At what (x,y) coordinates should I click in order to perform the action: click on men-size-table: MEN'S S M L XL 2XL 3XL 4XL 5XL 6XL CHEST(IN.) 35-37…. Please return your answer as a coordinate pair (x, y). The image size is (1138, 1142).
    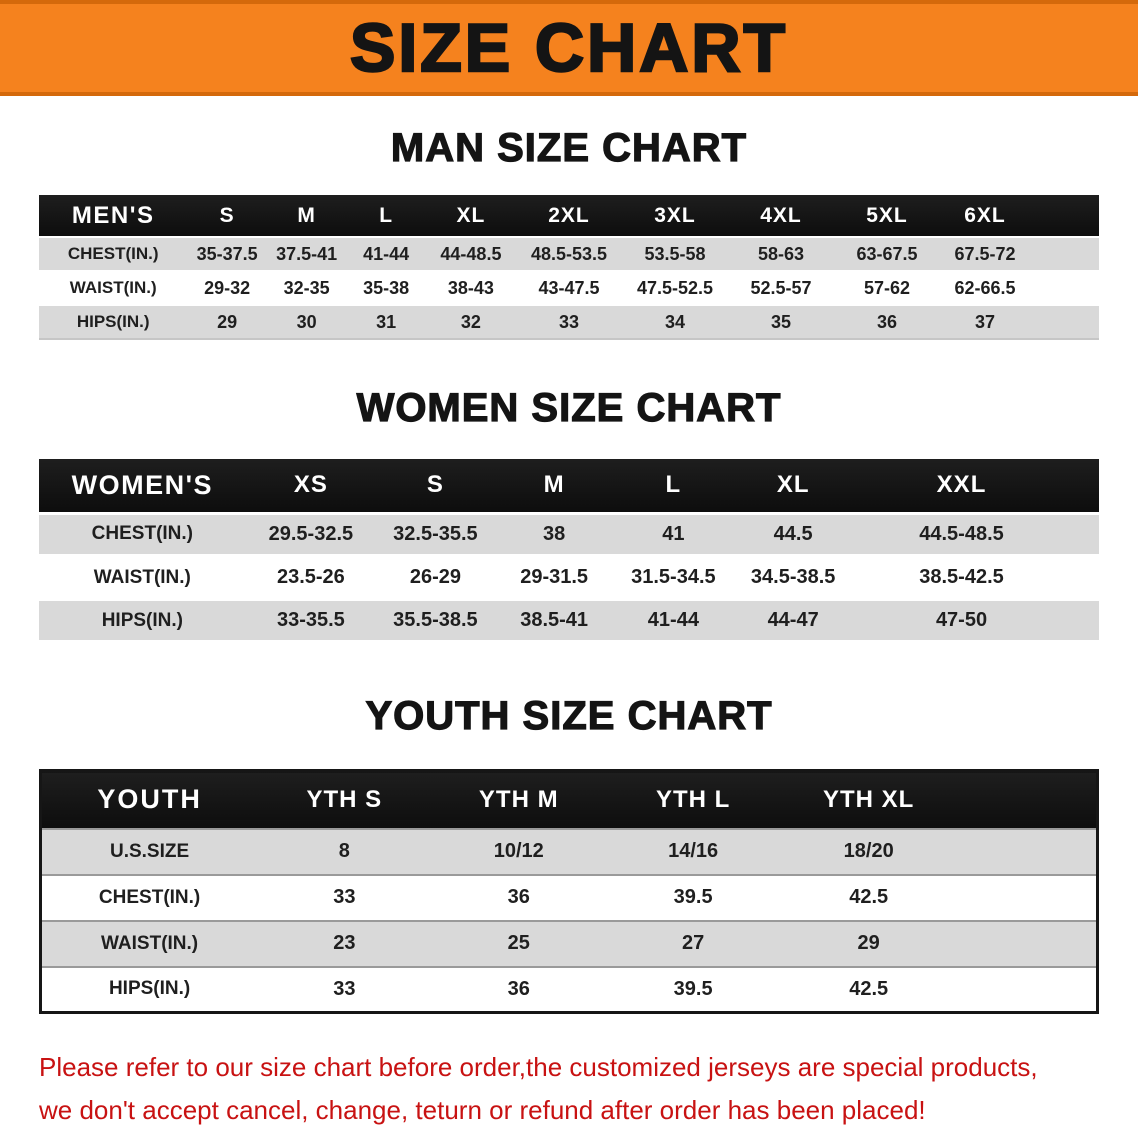
    Looking at the image, I should click on (569, 267).